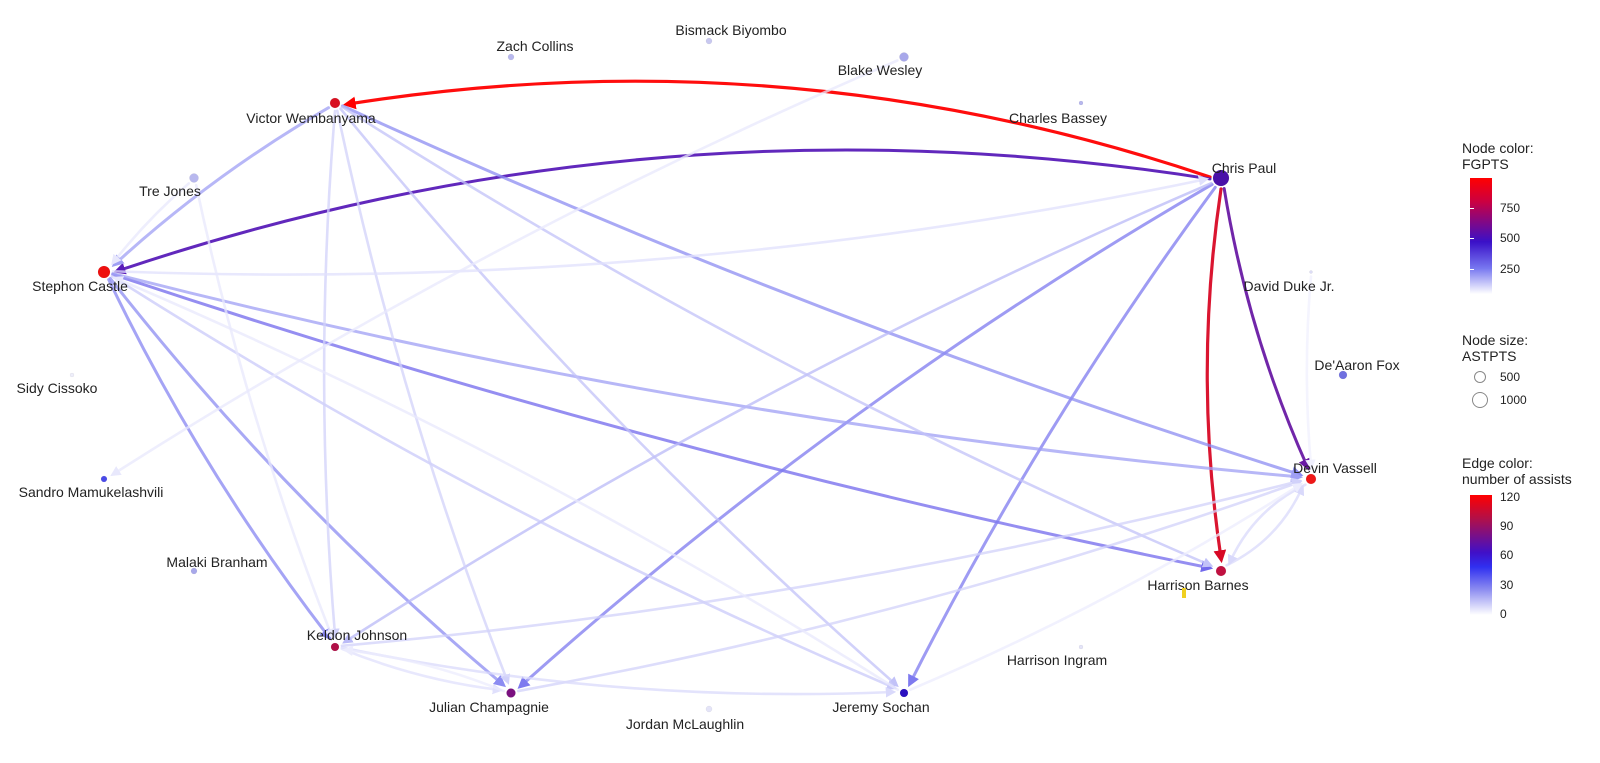  Describe the element at coordinates (1507, 585) in the screenshot. I see `edge-color-tick-30: 30` at that location.